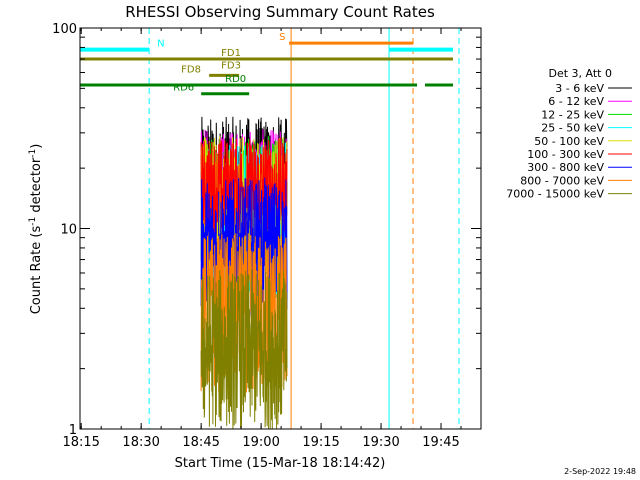  I want to click on x-tick-label-0: 18:15, so click(80, 442).